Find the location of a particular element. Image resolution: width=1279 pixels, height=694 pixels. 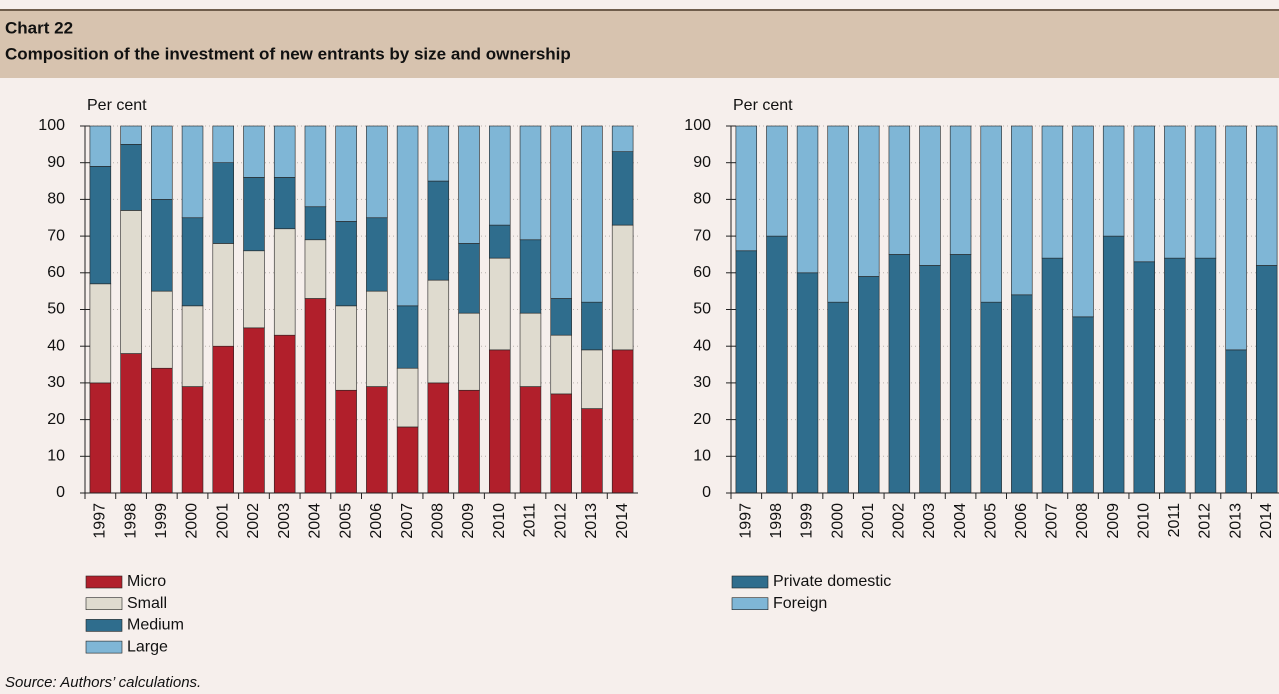

y-tick-label: 30 is located at coordinates (702, 382).